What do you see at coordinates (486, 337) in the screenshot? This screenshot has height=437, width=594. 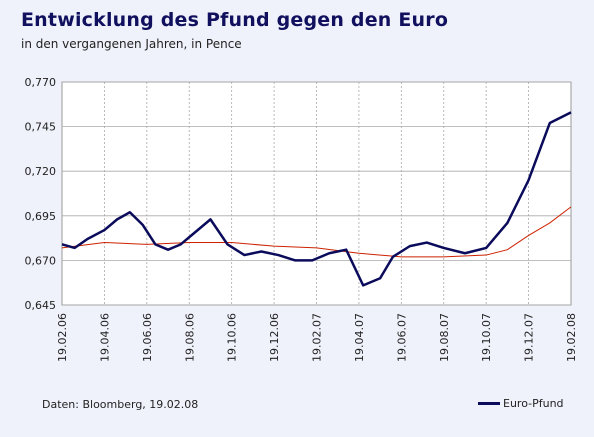 I see `x-tick-label: 19.10.07` at bounding box center [486, 337].